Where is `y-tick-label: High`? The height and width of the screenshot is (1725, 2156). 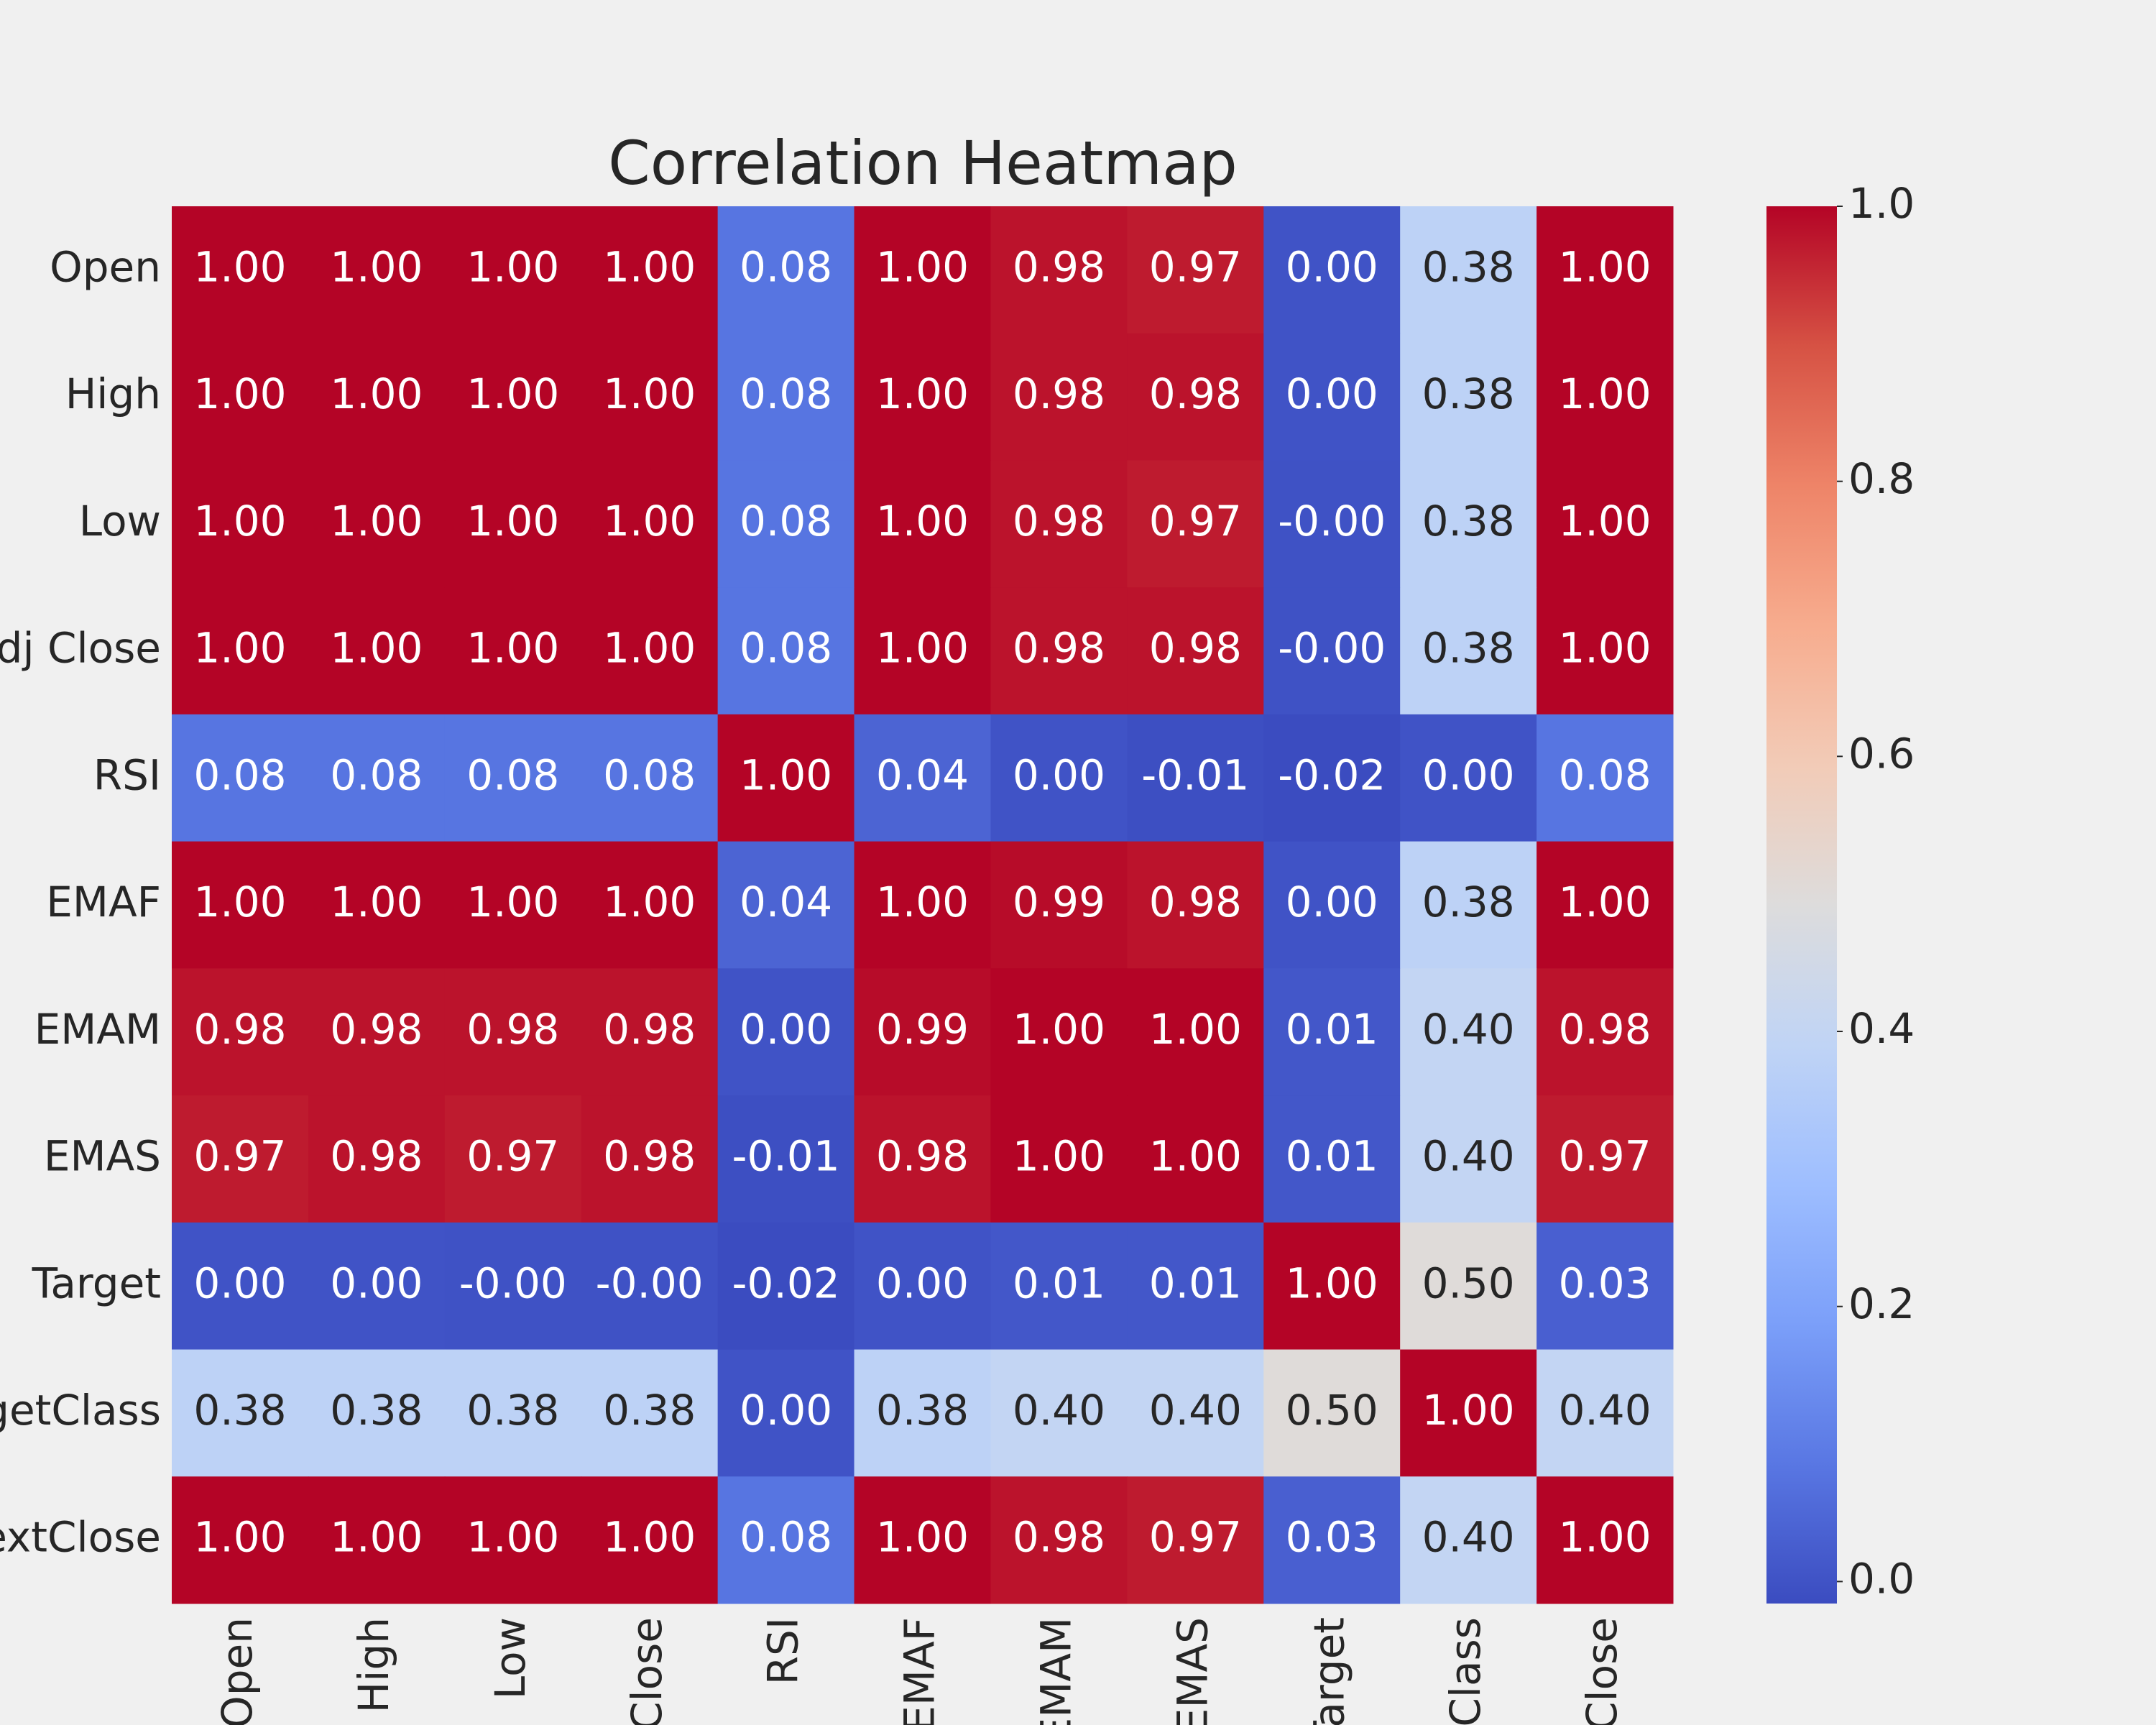
y-tick-label: High is located at coordinates (113, 393).